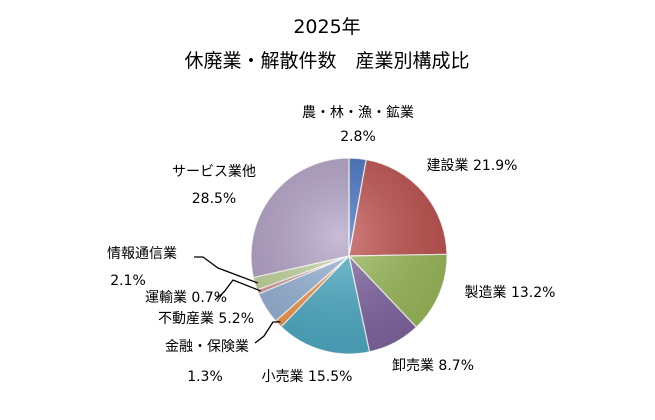 The width and height of the screenshot is (655, 420). I want to click on slice-value-9: 2.1%, so click(128, 281).